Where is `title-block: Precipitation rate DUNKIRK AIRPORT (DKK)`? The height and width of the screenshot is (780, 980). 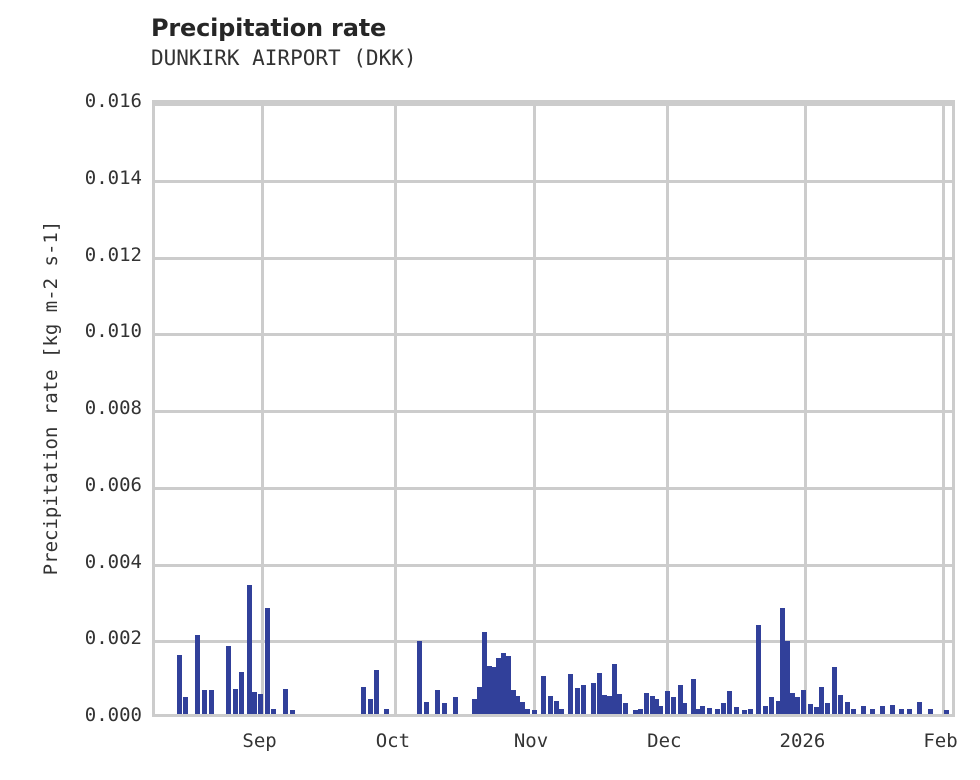
title-block: Precipitation rate DUNKIRK AIRPORT (DKK) is located at coordinates (501, 43).